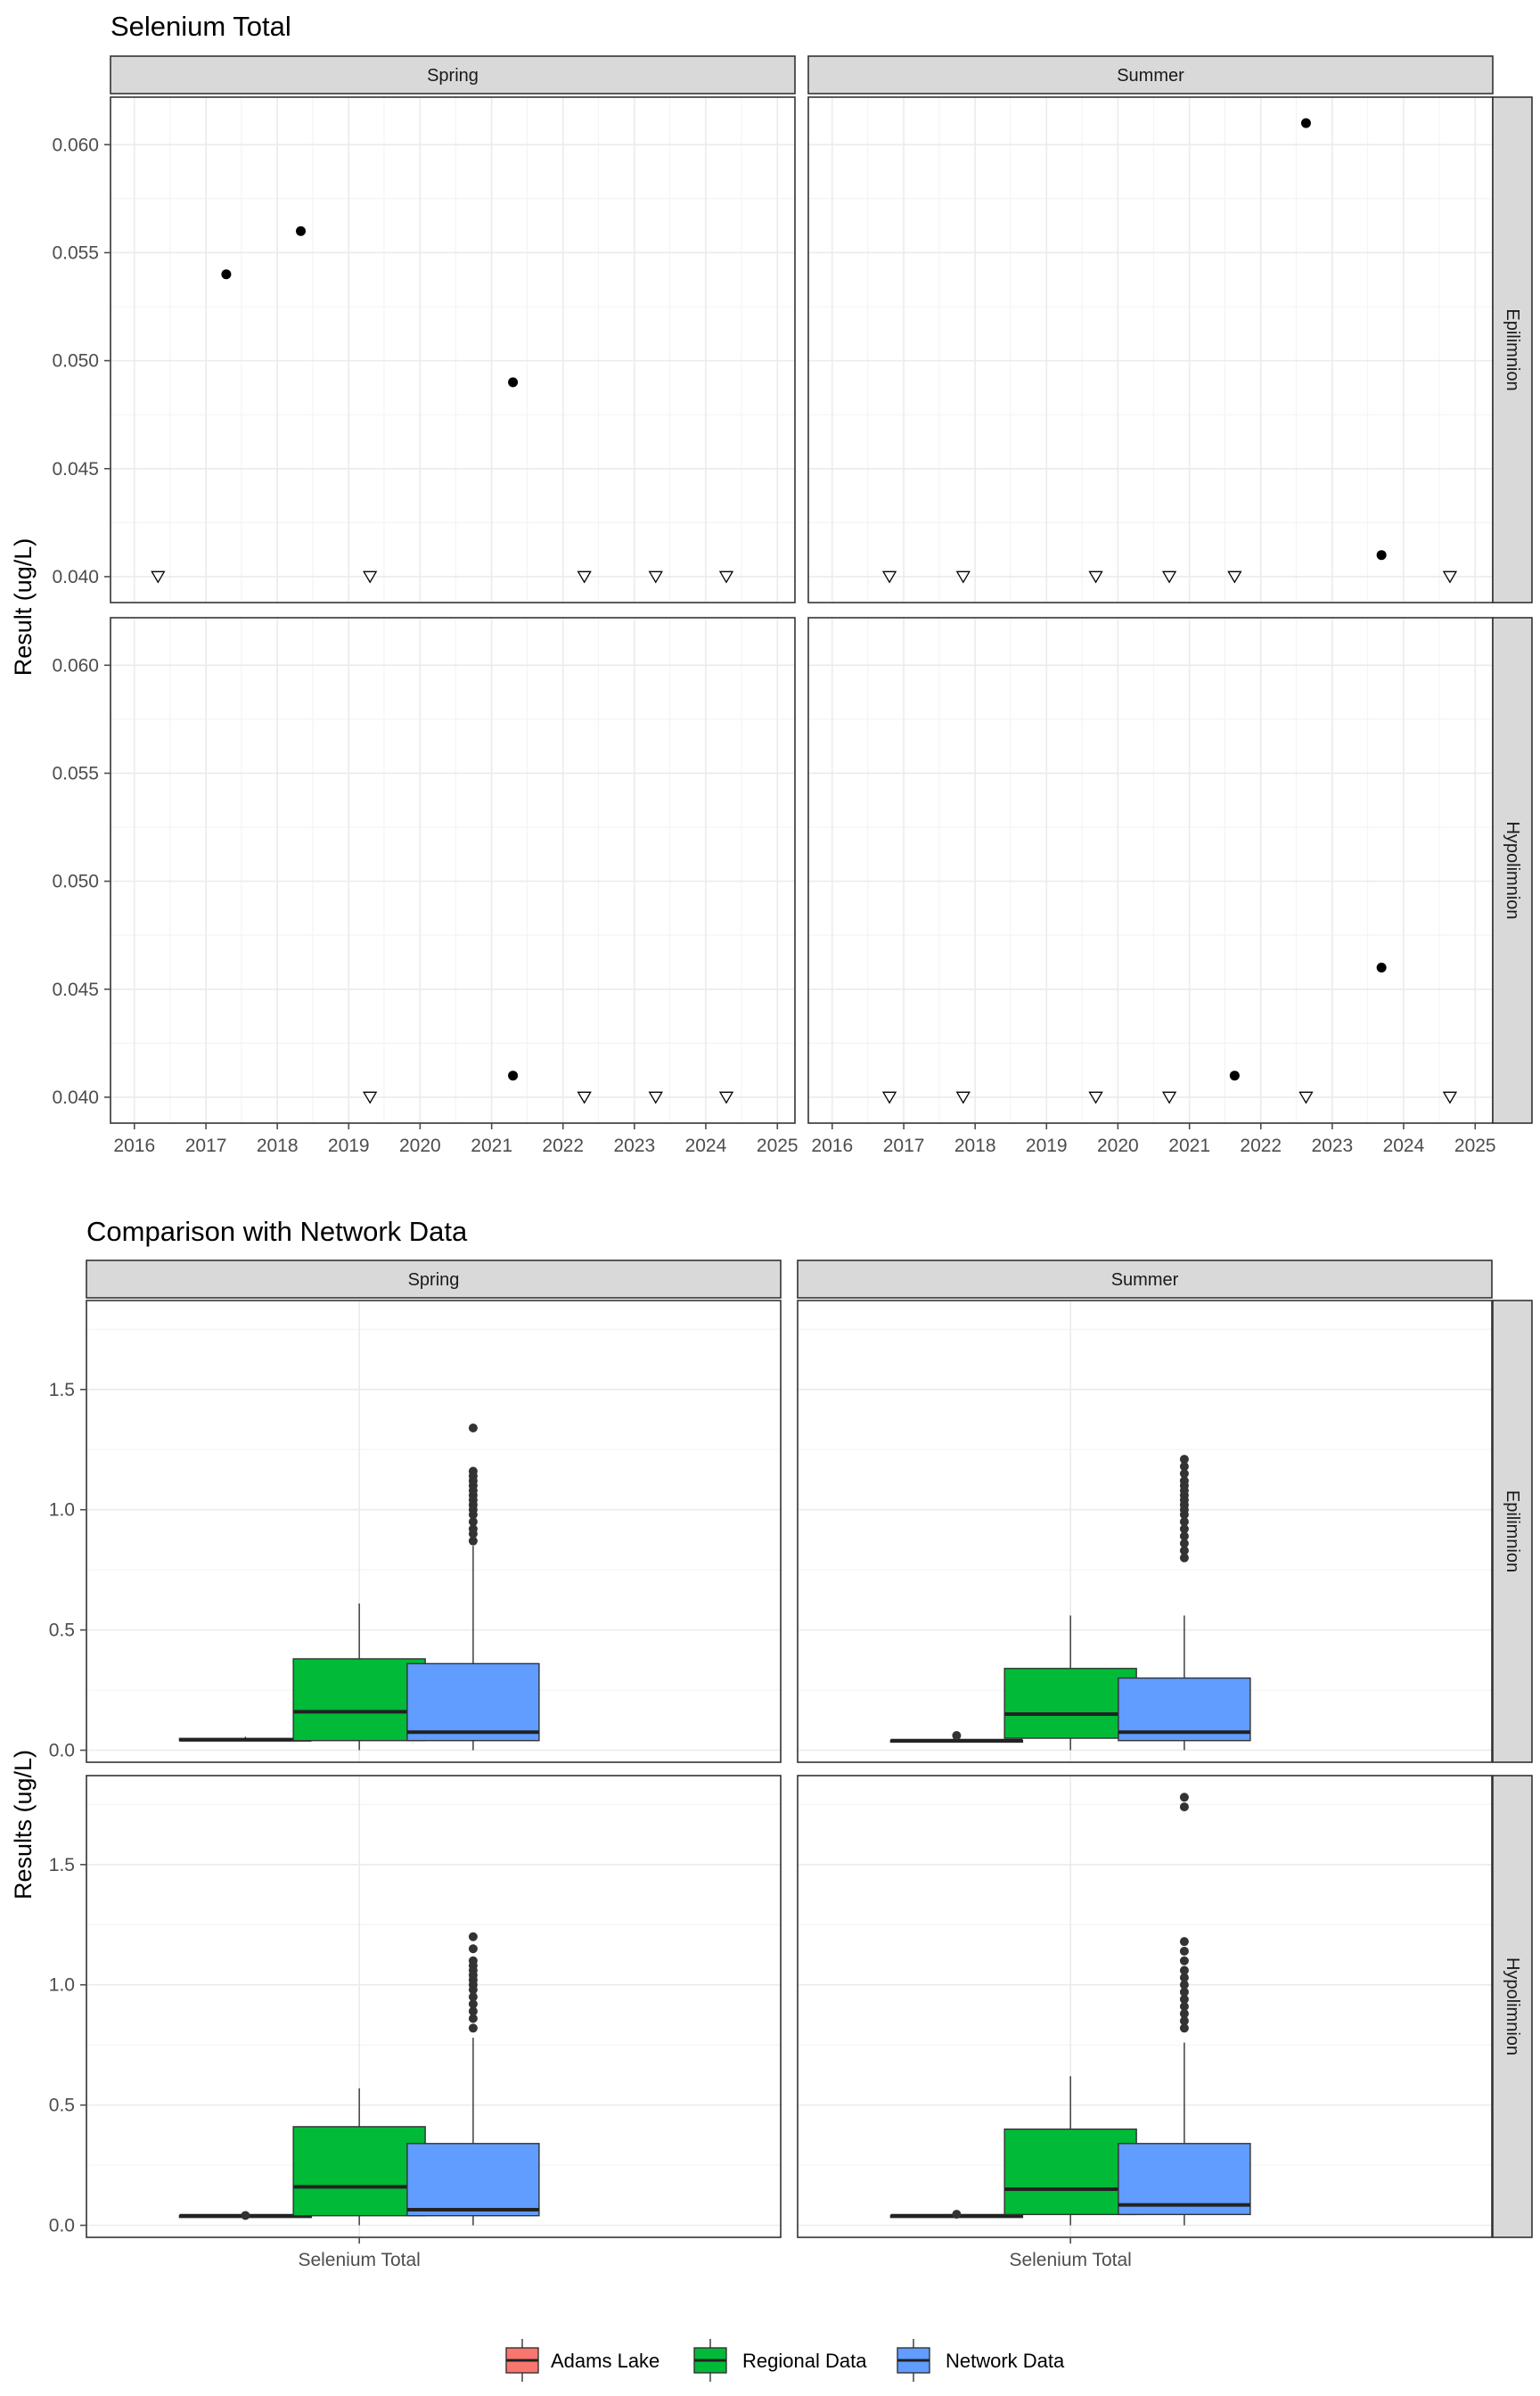 Image resolution: width=1540 pixels, height=2396 pixels. Describe the element at coordinates (75, 1097) in the screenshot. I see `chart-1-y-tick-label: 0.040` at that location.